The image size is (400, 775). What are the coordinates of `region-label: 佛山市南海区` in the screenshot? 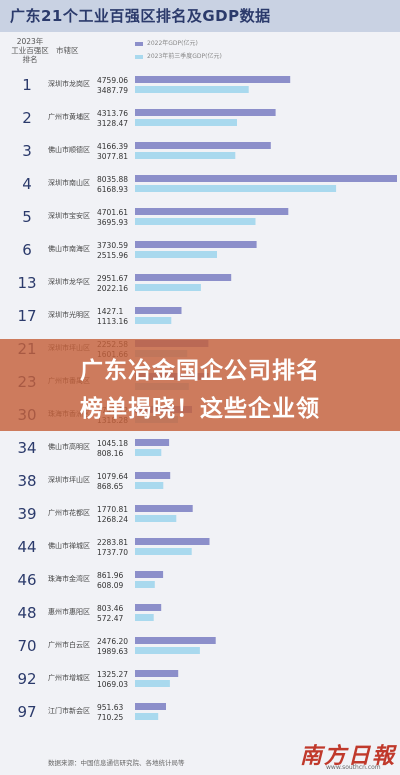 It's located at (69, 248).